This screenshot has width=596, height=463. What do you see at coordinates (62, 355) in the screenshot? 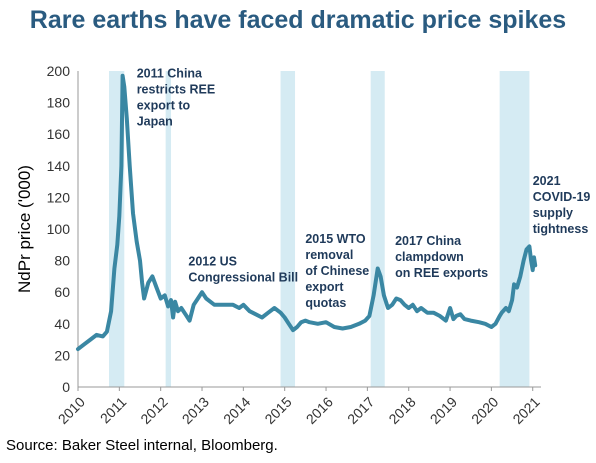
I see `y-tick-label: 20` at bounding box center [62, 355].